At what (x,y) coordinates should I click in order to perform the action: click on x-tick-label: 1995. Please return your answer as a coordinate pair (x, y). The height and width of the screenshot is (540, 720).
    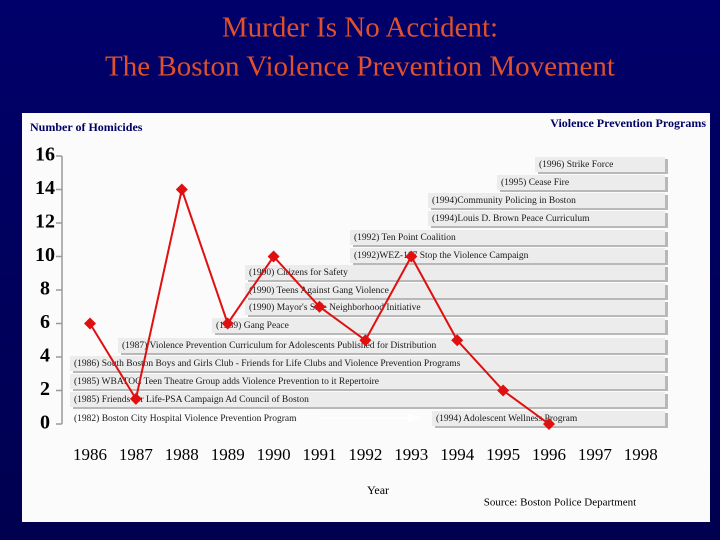
    Looking at the image, I should click on (503, 454).